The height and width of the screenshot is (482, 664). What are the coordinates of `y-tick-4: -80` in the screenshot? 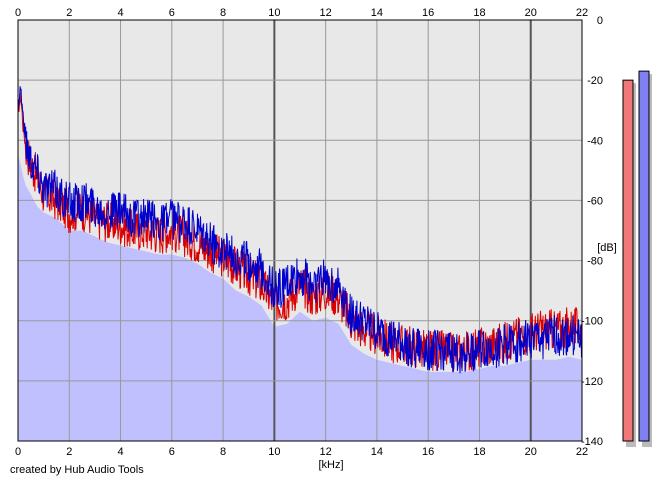 It's located at (595, 262).